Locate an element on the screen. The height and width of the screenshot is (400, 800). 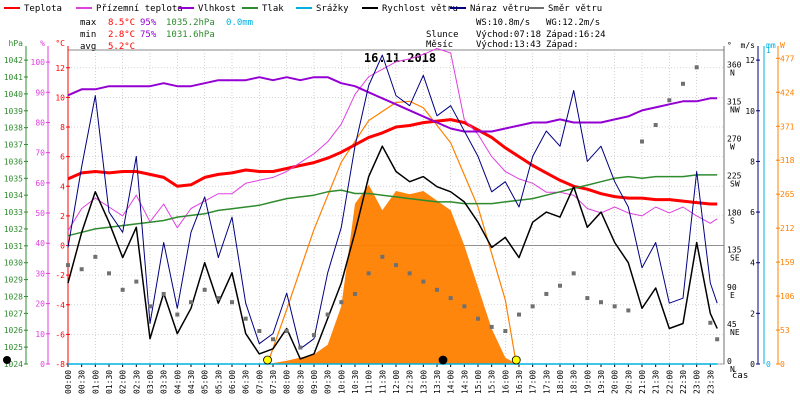
pressure-axis-tick-label: 1035 is located at coordinates (13, 178).